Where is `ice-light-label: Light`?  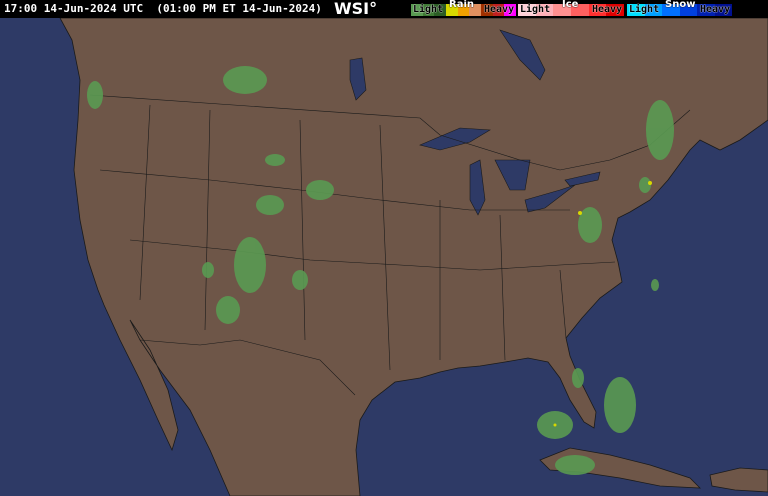 ice-light-label: Light is located at coordinates (535, 9).